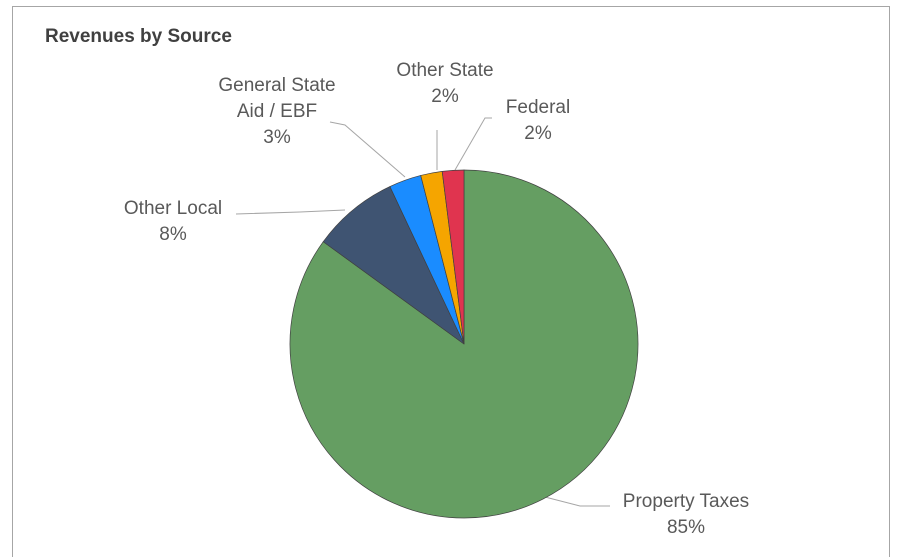 The height and width of the screenshot is (557, 899). What do you see at coordinates (277, 98) in the screenshot?
I see `slice-name: General State Aid / EBF` at bounding box center [277, 98].